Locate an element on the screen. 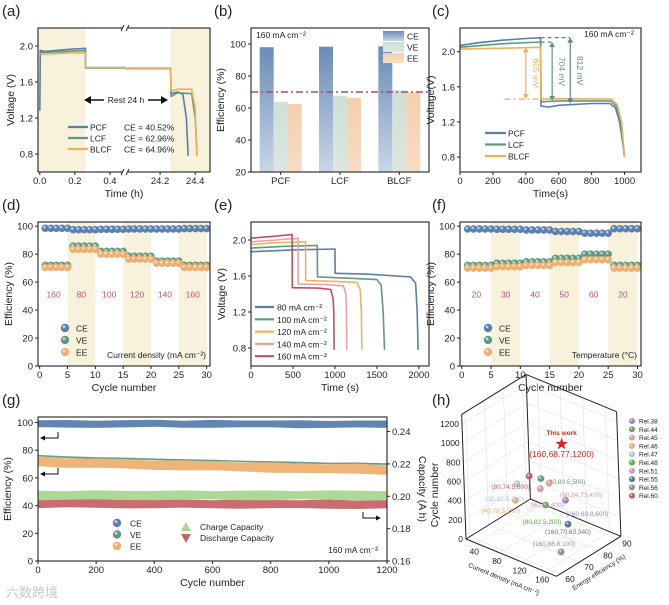 This screenshot has height=605, width=669. x-tick-label: 0 is located at coordinates (250, 375).